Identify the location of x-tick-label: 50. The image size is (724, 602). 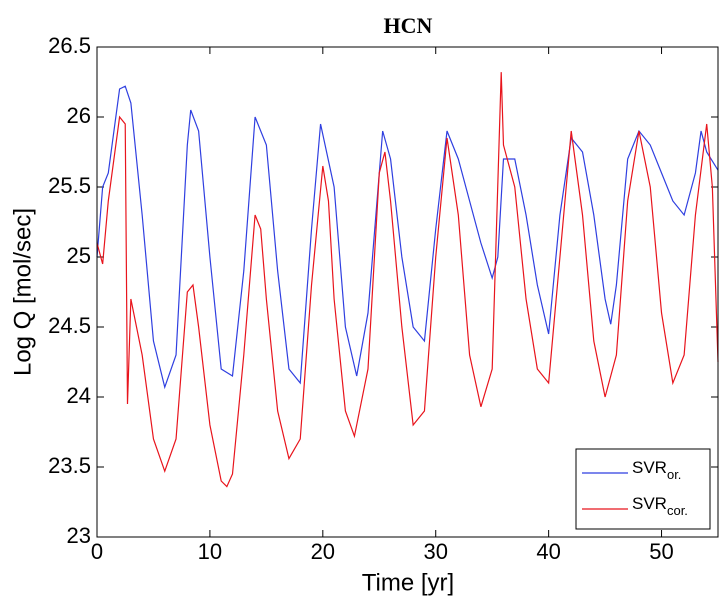
(661, 551).